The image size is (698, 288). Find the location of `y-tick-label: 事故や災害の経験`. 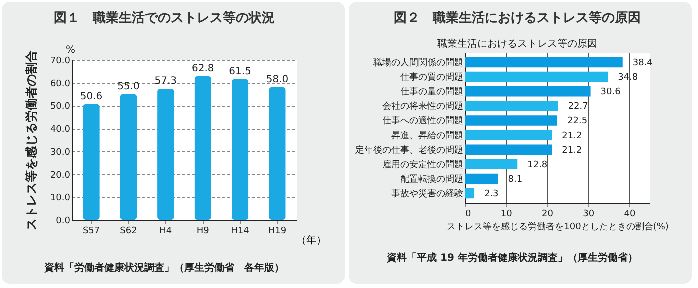

y-tick-label: 事故や災害の経験 is located at coordinates (428, 194).